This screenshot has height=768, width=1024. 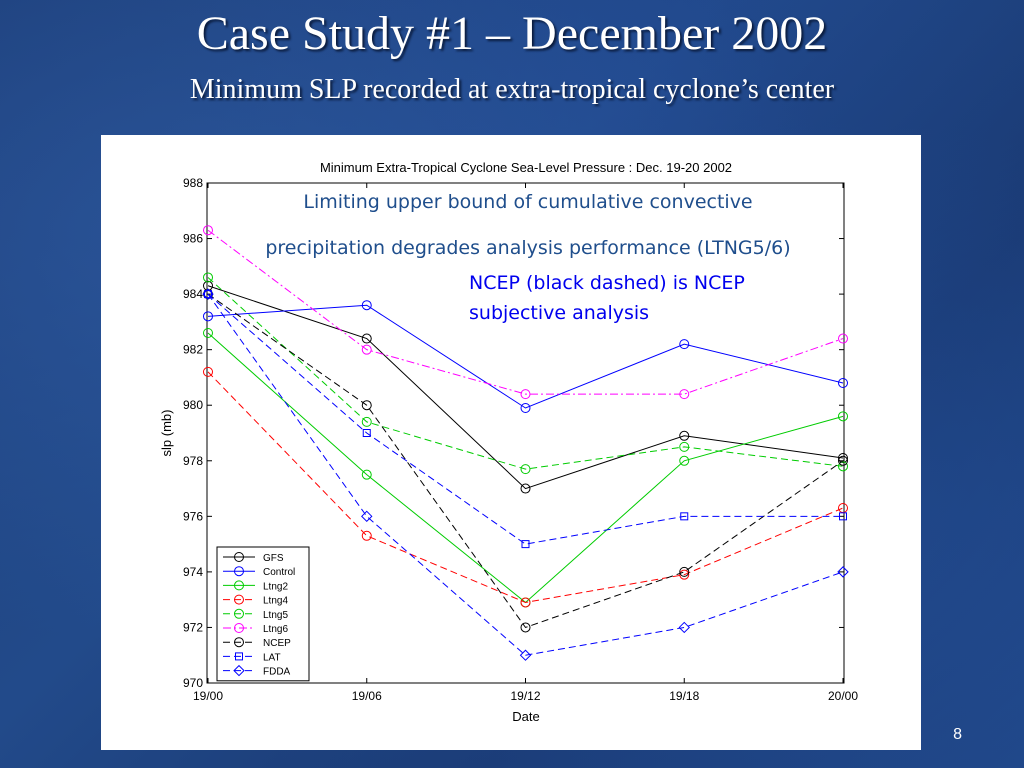 I want to click on legend-label-ncep: NCEP, so click(x=277, y=643).